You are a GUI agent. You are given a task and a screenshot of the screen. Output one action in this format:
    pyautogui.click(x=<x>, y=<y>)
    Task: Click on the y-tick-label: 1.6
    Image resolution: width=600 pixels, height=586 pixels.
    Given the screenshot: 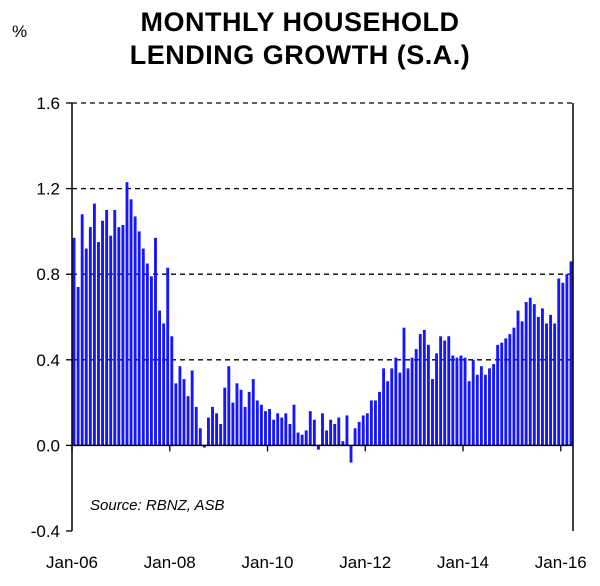 What is the action you would take?
    pyautogui.click(x=48, y=103)
    